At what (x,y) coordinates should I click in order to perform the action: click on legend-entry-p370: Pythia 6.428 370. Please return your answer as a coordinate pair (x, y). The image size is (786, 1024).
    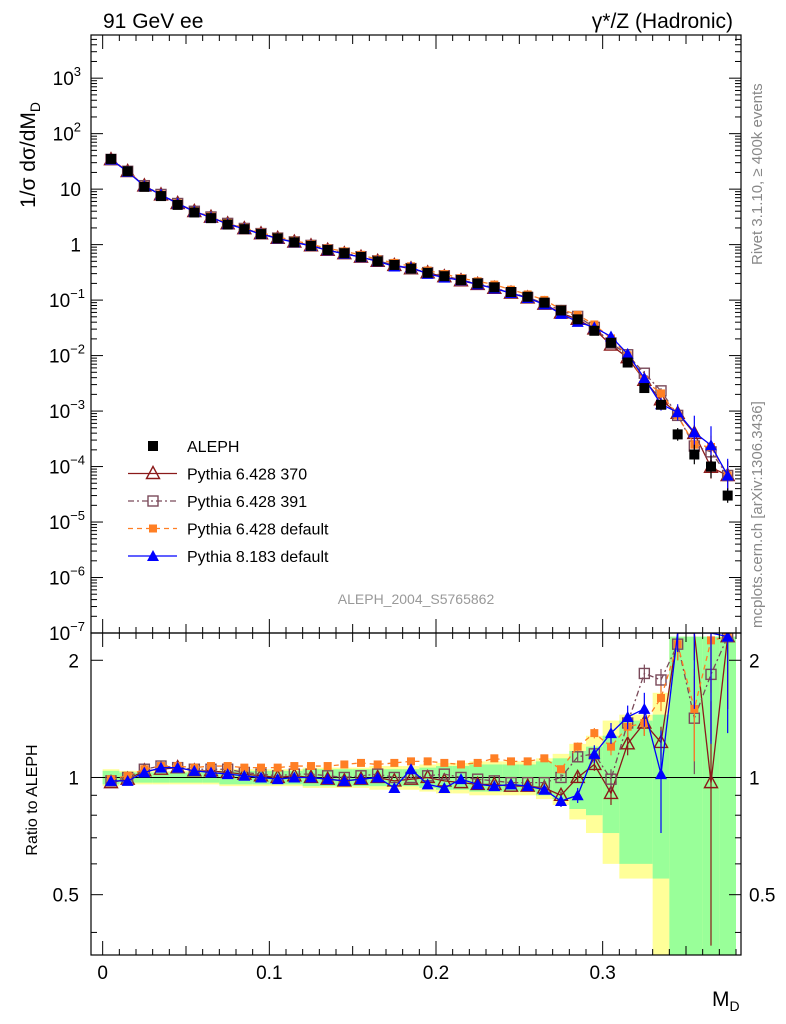
    Looking at the image, I should click on (217, 474).